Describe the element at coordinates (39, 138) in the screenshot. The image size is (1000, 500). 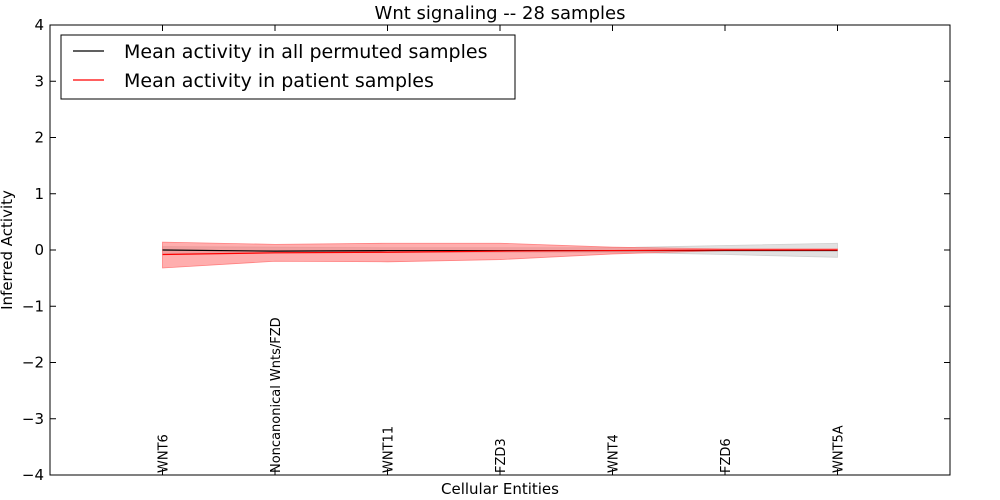
I see `y-tick-label: 2` at that location.